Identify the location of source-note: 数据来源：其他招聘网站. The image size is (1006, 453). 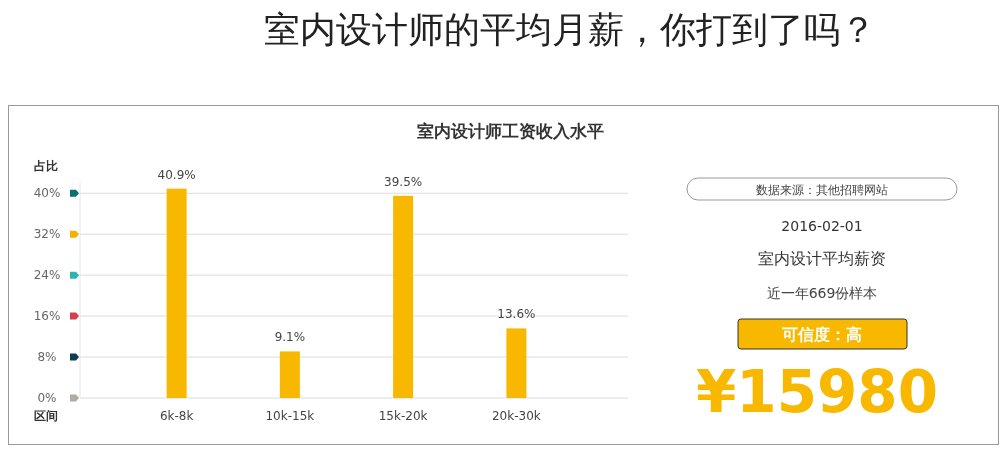
(822, 190).